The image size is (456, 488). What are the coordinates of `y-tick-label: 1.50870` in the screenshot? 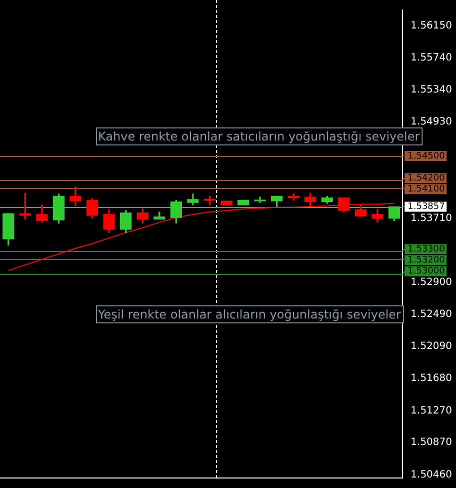 It's located at (431, 442).